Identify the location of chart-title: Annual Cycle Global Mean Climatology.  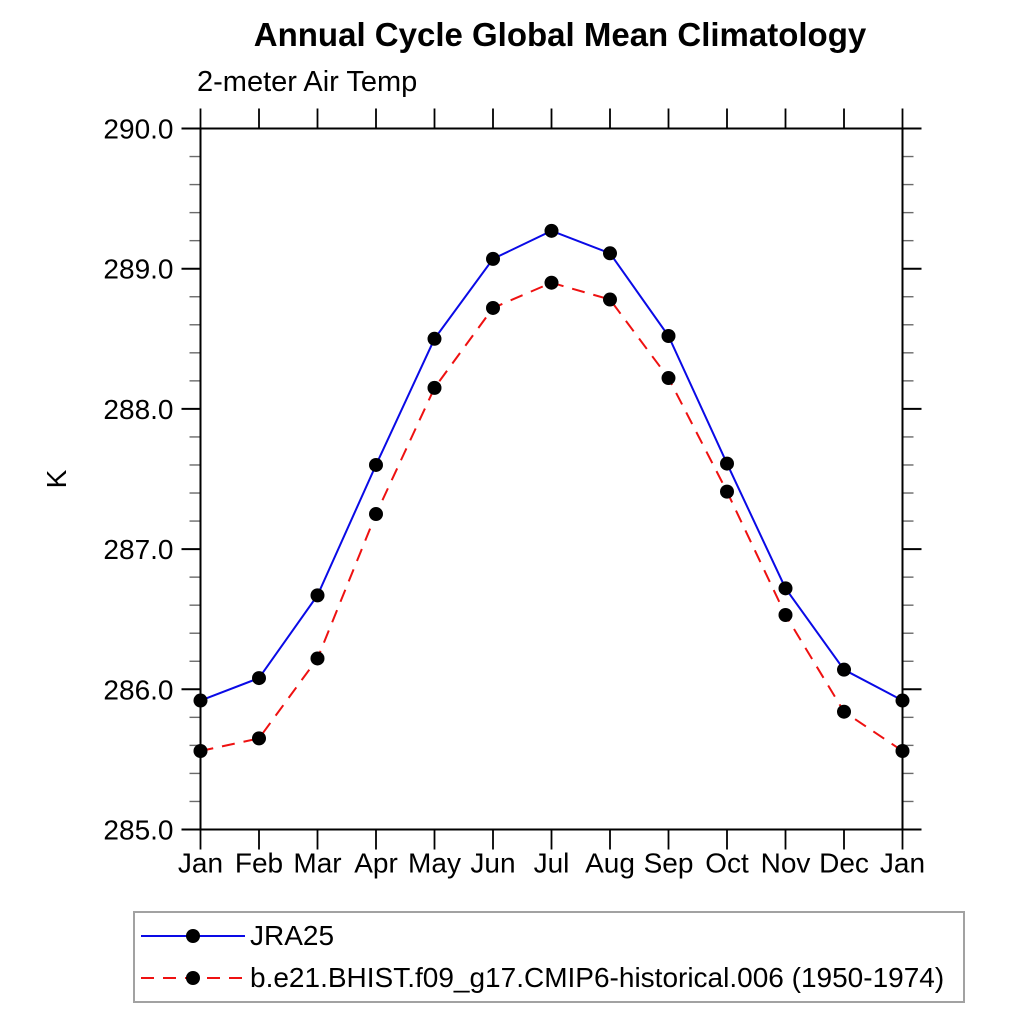
(560, 34).